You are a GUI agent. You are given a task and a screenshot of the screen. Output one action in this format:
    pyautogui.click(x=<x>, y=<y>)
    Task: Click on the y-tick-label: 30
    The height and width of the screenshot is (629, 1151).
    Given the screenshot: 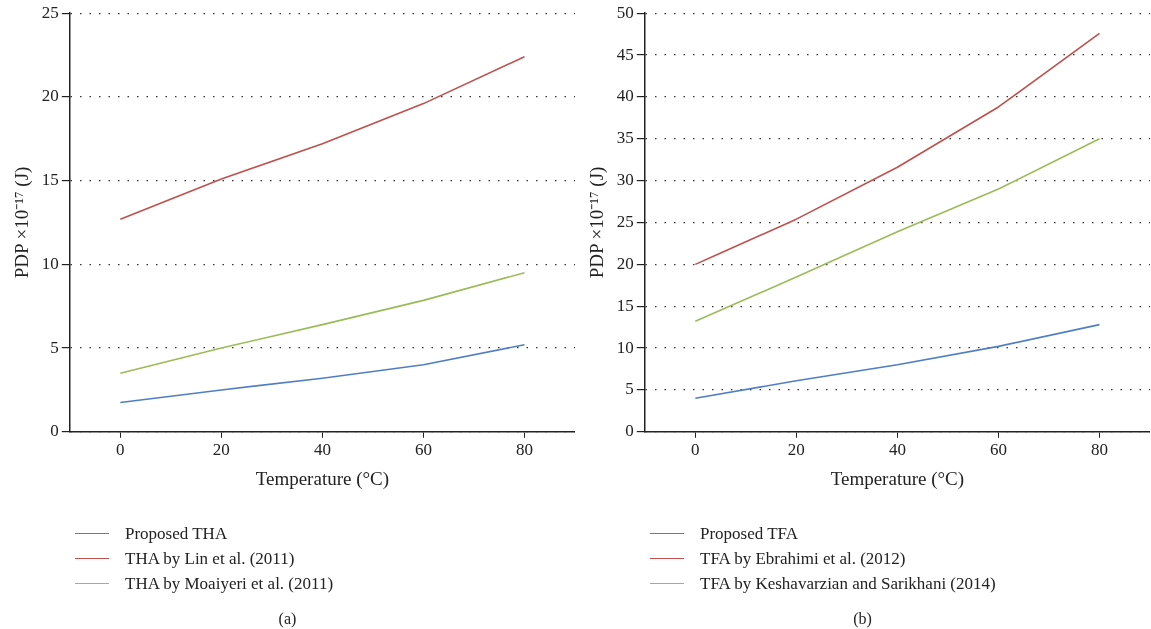 What is the action you would take?
    pyautogui.click(x=625, y=180)
    